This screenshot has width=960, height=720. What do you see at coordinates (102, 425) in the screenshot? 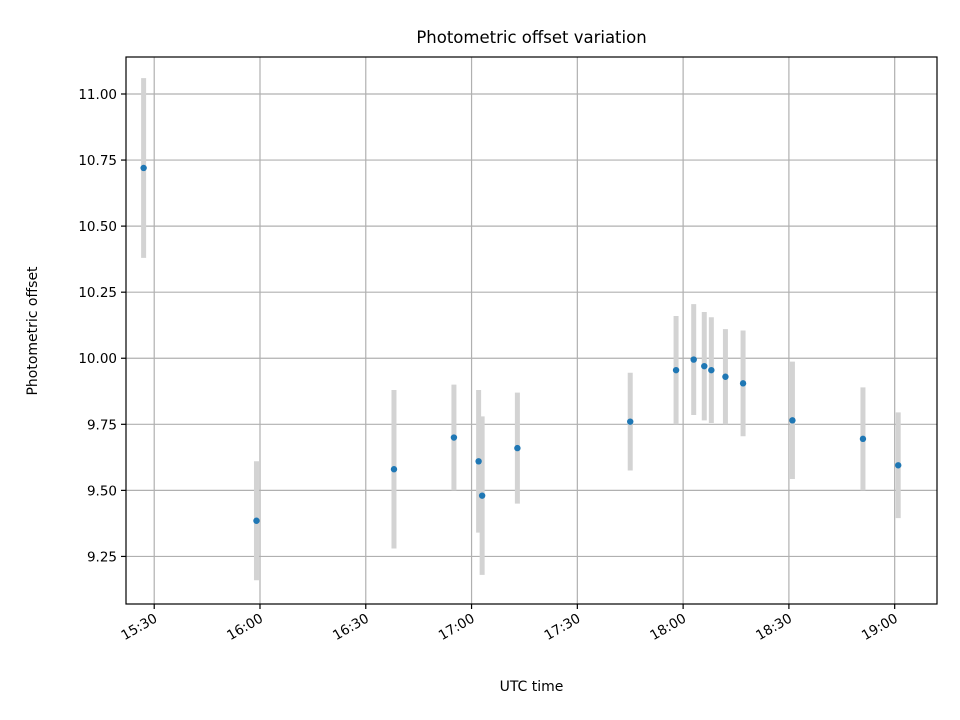
I see `y-tick-label: 9.75` at bounding box center [102, 425].